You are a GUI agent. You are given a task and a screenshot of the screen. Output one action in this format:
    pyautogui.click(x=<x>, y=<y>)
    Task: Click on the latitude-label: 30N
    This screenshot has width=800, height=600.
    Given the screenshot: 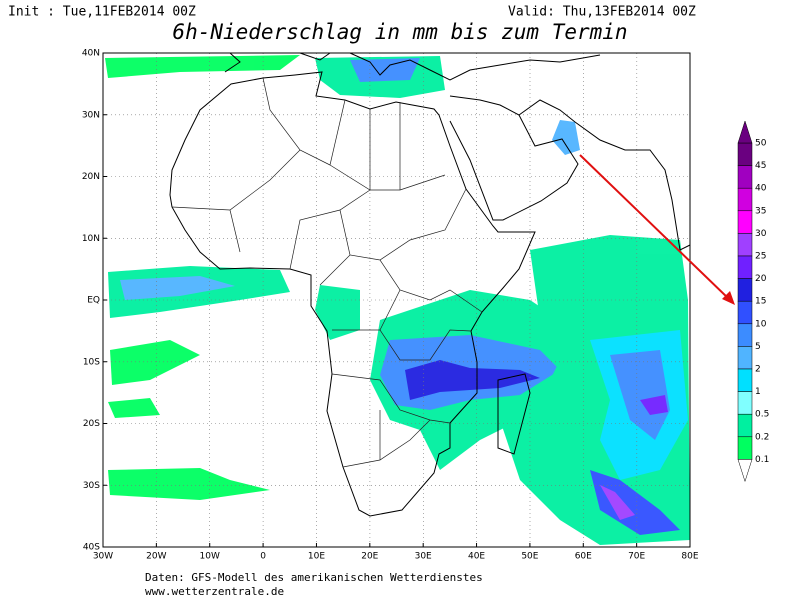 What is the action you would take?
    pyautogui.click(x=91, y=115)
    